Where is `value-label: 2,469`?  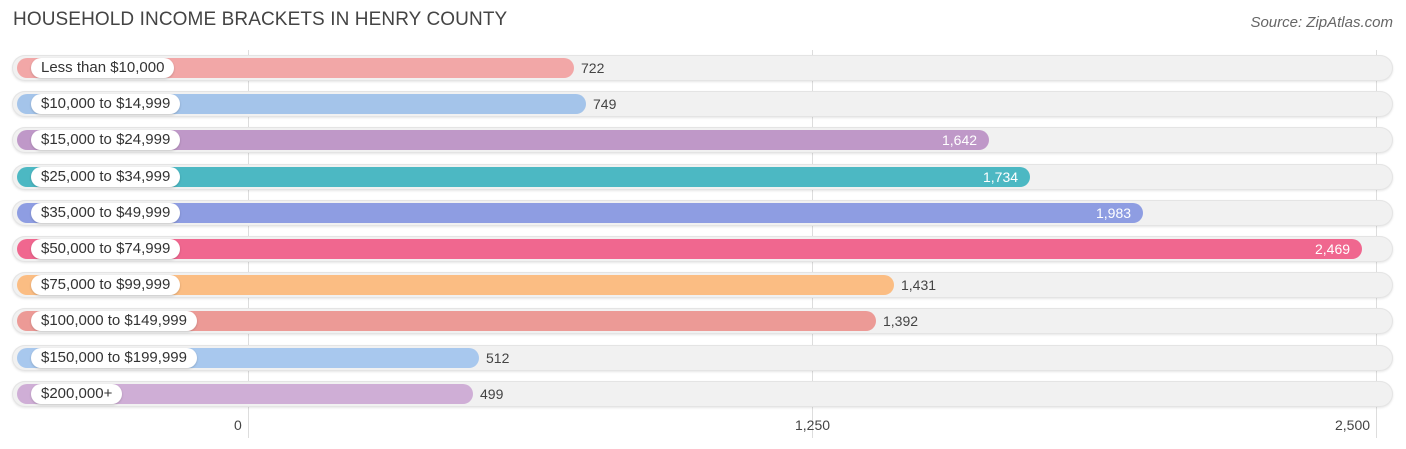
value-label: 2,469 is located at coordinates (1333, 249).